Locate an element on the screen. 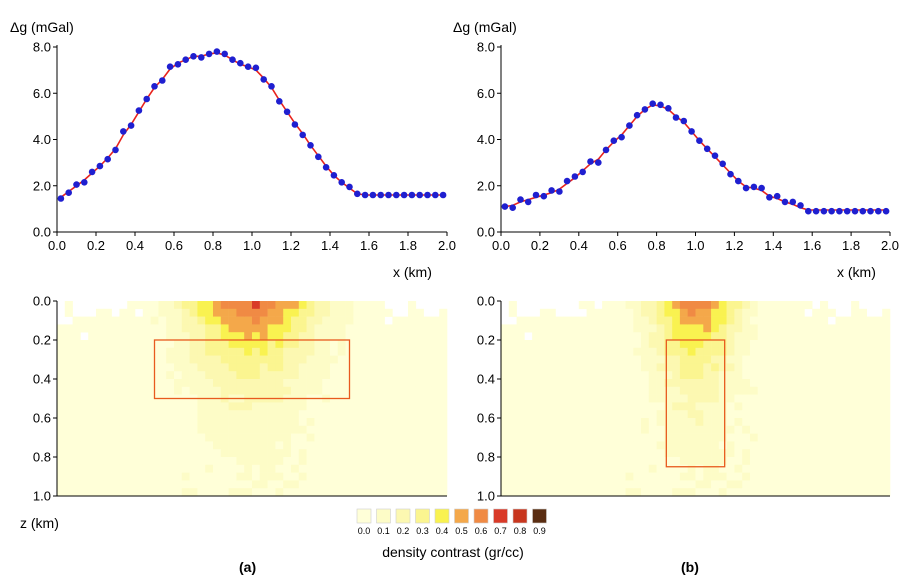  observed-gravity-point-b is located at coordinates (855, 211).